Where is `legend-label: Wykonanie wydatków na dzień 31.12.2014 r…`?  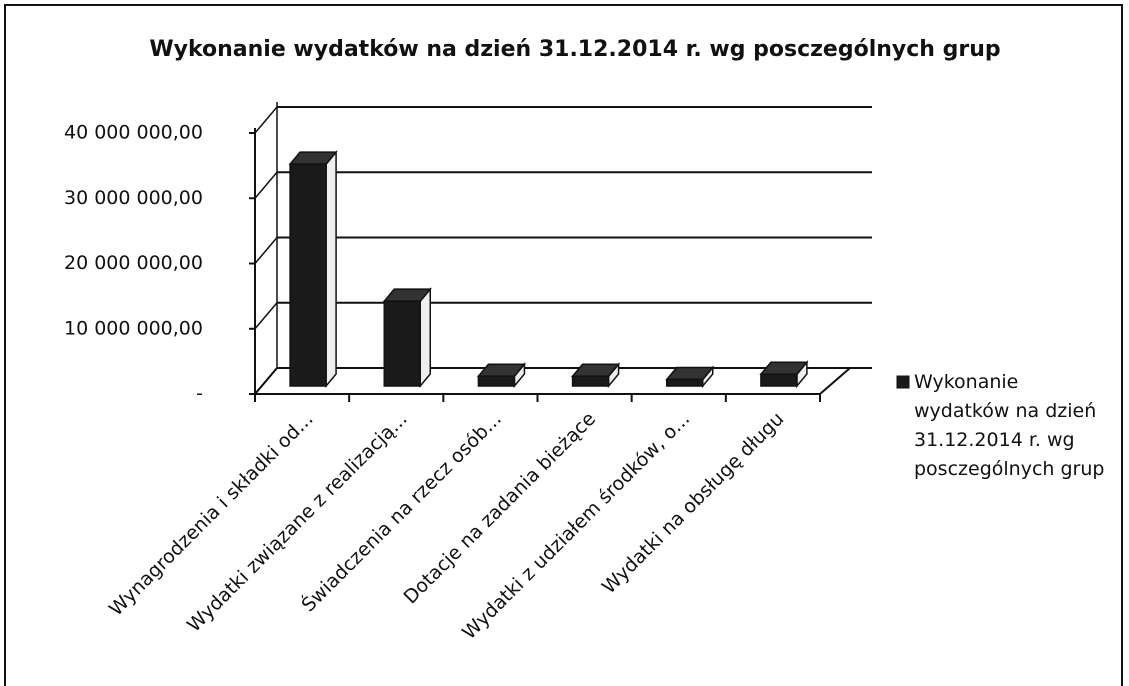 legend-label: Wykonanie wydatków na dzień 31.12.2014 r… is located at coordinates (1009, 425).